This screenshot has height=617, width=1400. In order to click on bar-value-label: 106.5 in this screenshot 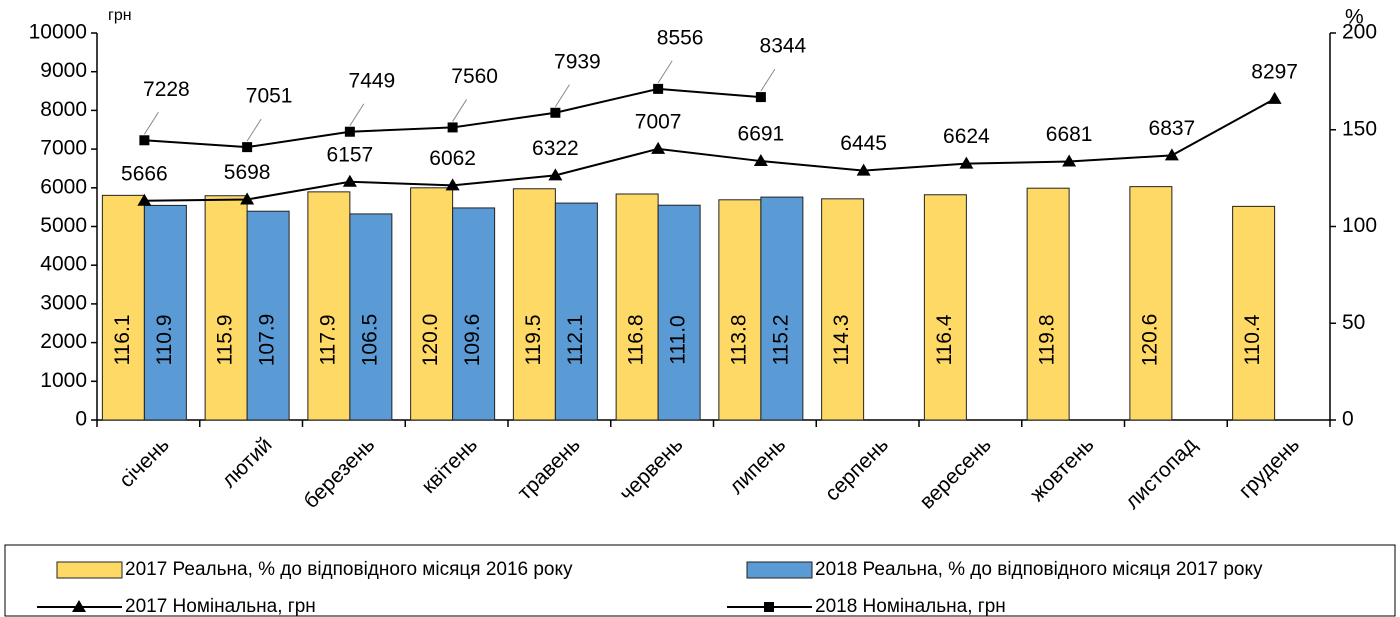, I will do `click(369, 340)`.